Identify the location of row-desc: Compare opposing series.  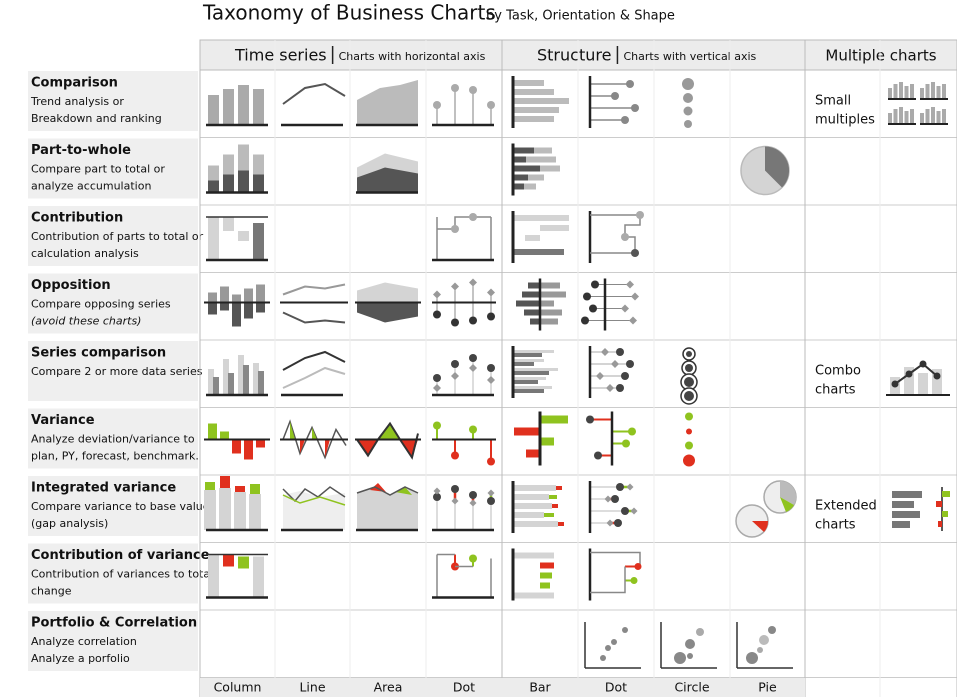
(101, 304).